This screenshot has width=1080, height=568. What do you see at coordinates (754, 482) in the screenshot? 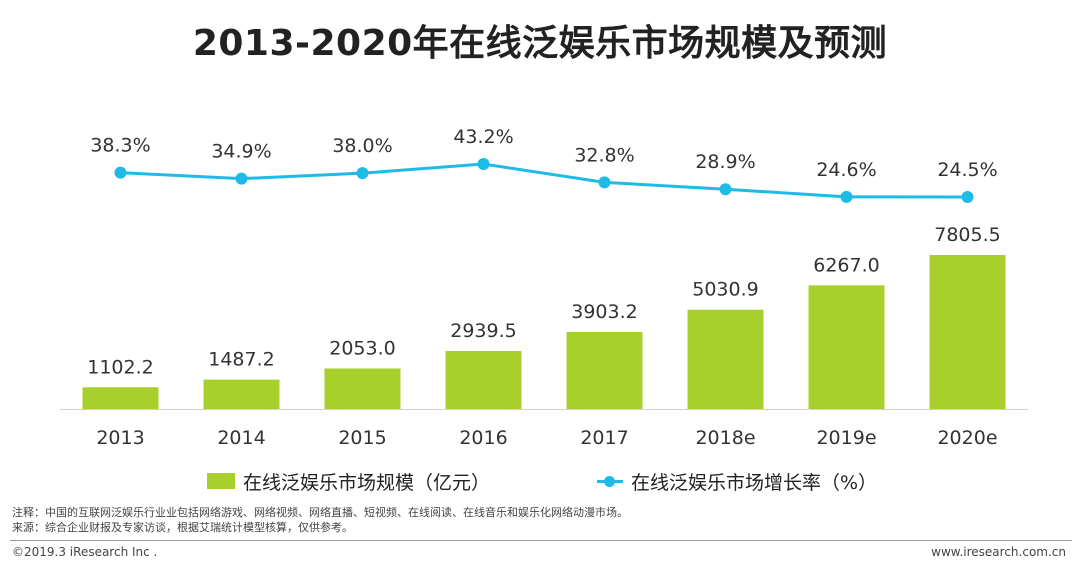
I see `legend-line-label: 在线泛娱乐市场增长率（%）` at bounding box center [754, 482].